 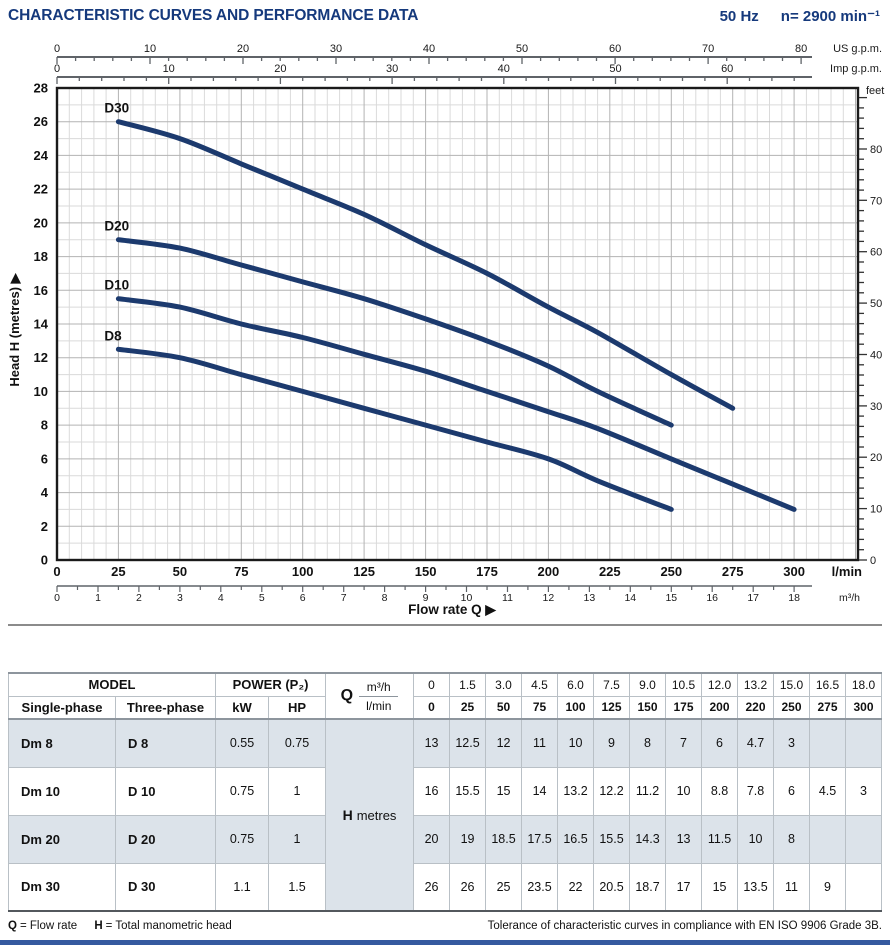 I want to click on m3h-flow-value: 10.5, so click(x=684, y=684).